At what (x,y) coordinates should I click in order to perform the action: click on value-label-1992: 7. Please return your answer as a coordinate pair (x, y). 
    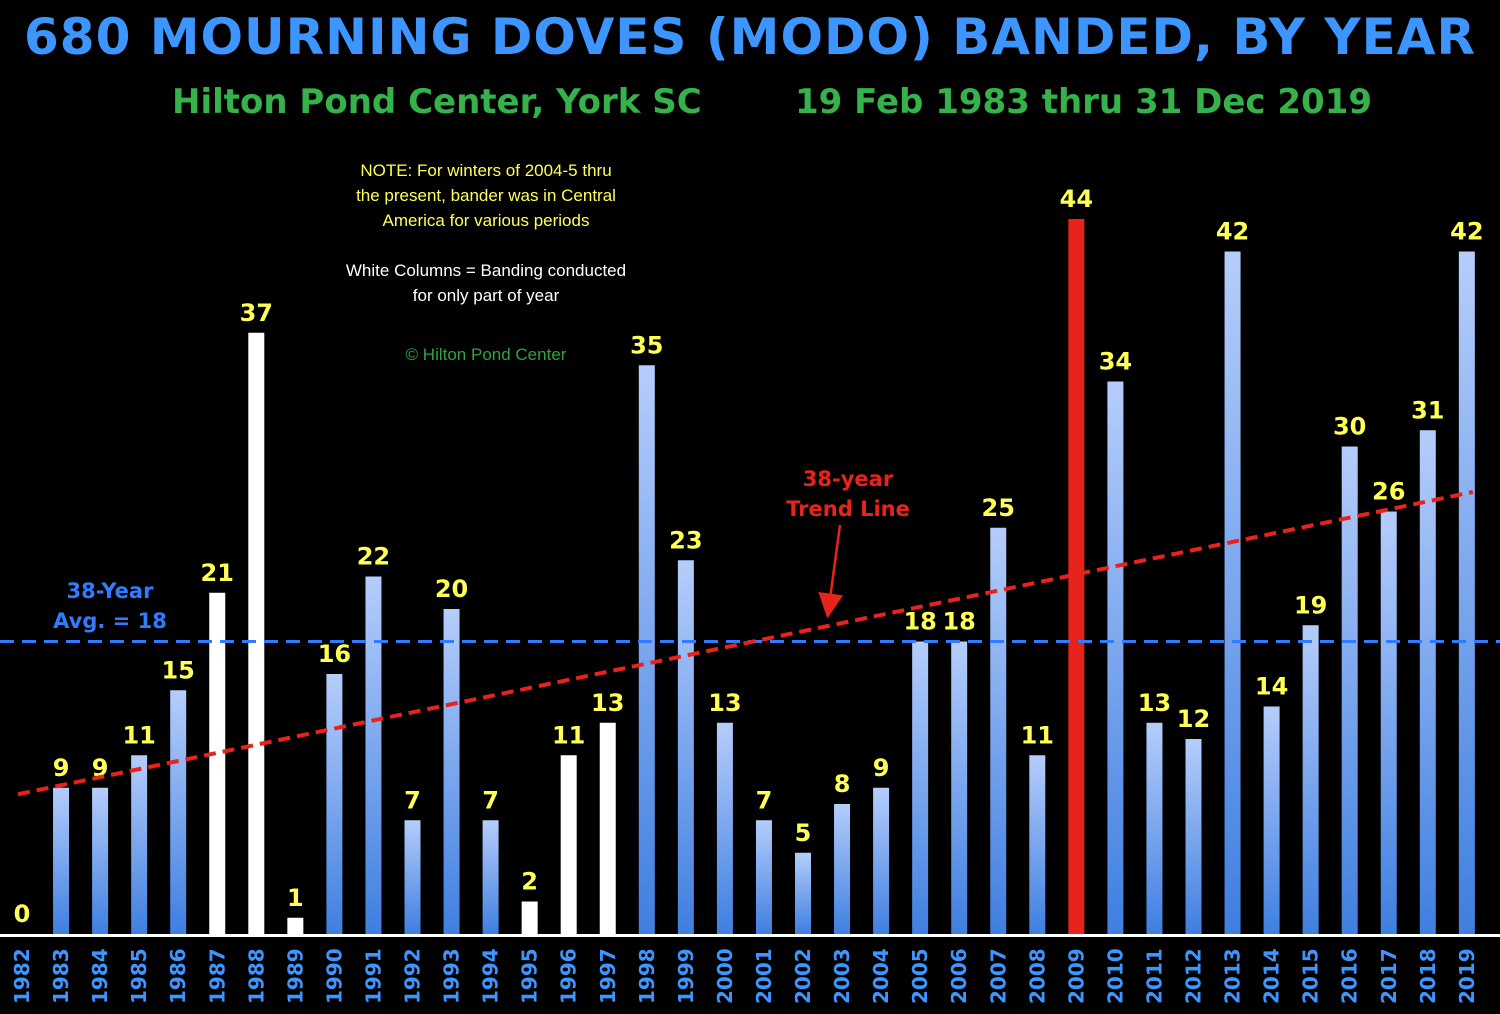
    Looking at the image, I should click on (412, 800).